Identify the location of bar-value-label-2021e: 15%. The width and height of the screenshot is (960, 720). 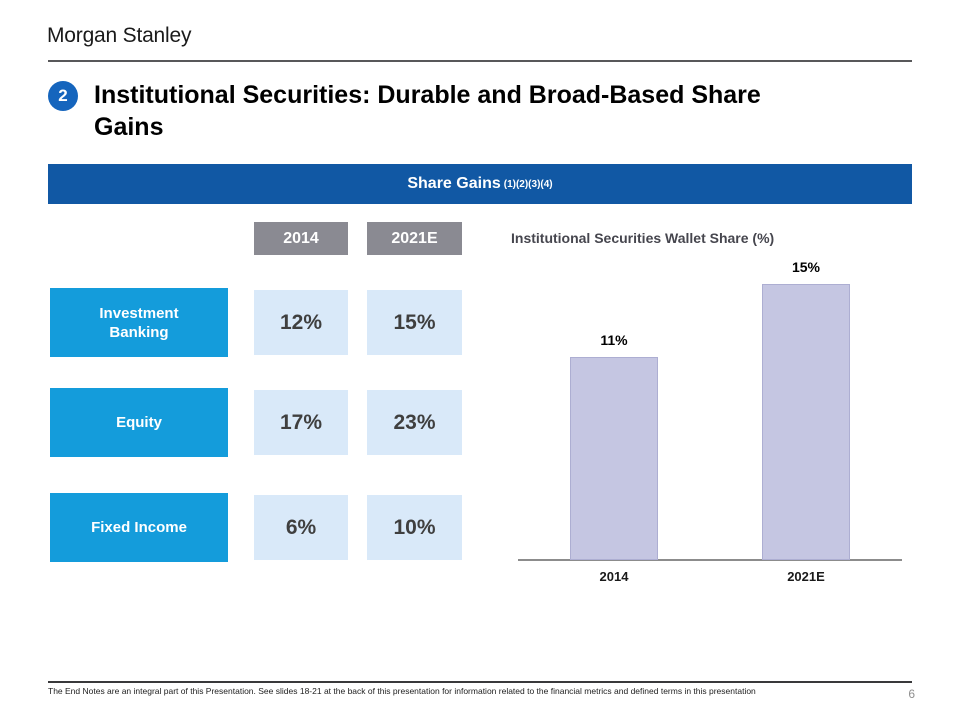
(806, 267).